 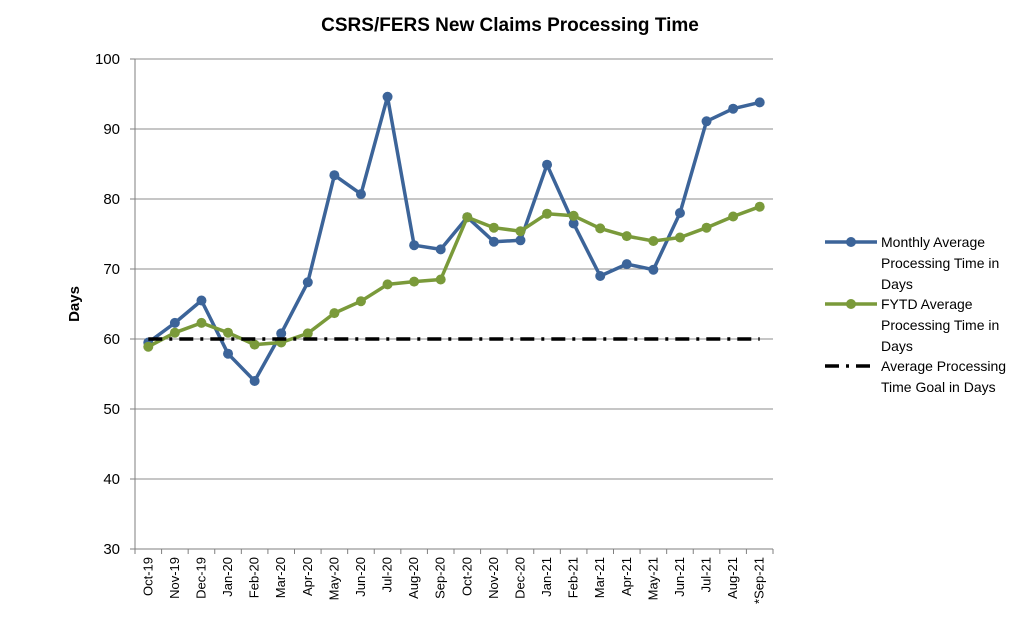 What do you see at coordinates (466, 576) in the screenshot?
I see `x-tick-label: Oct-20` at bounding box center [466, 576].